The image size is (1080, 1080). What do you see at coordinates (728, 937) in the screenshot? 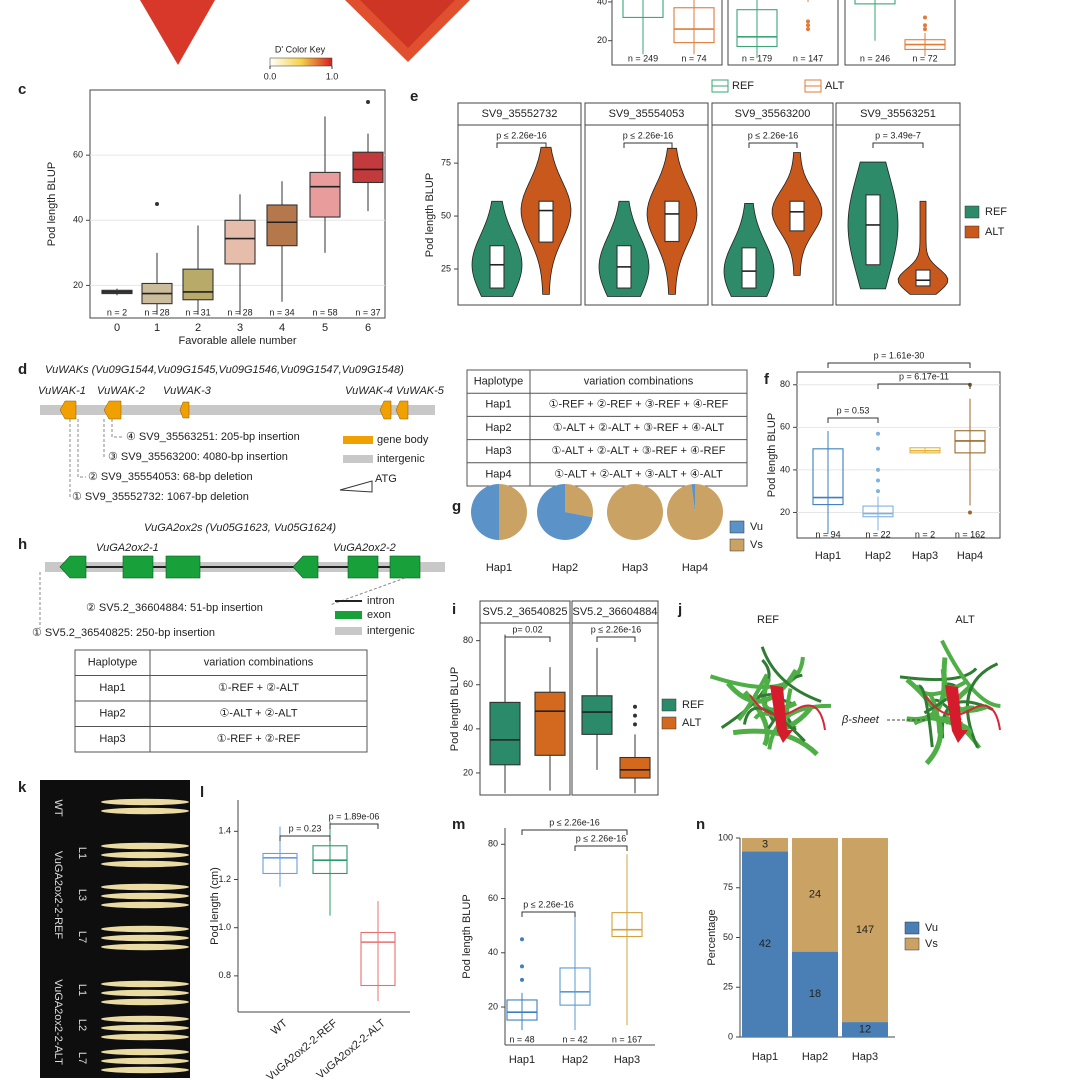
I see `y-tick-label: 50` at bounding box center [728, 937].